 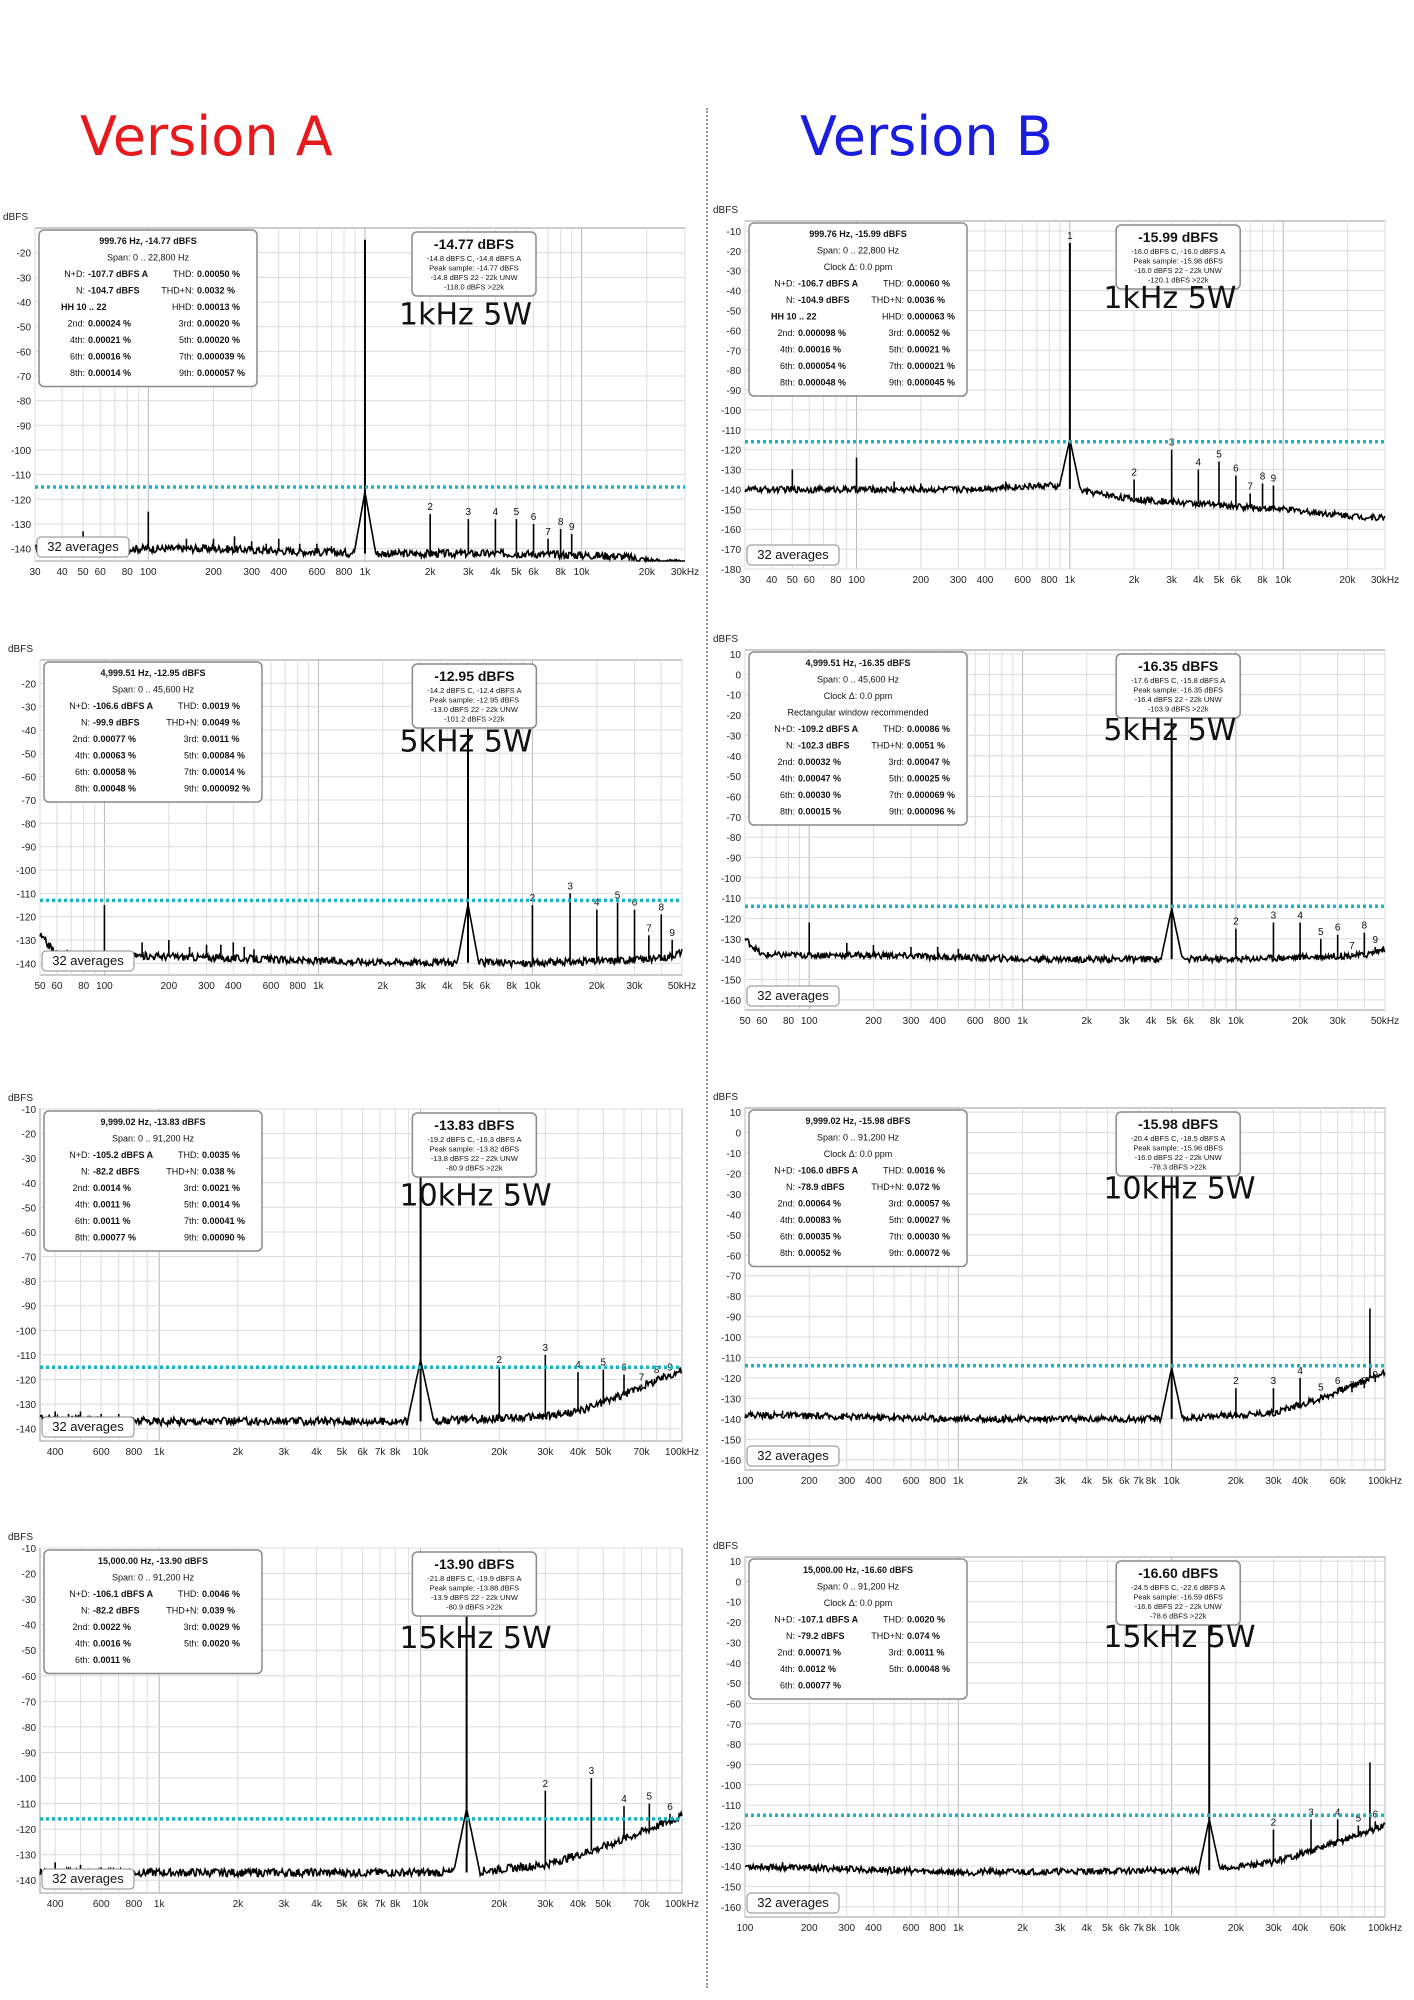 What do you see at coordinates (1172, 1021) in the screenshot?
I see `x-tick-label: 5k` at bounding box center [1172, 1021].